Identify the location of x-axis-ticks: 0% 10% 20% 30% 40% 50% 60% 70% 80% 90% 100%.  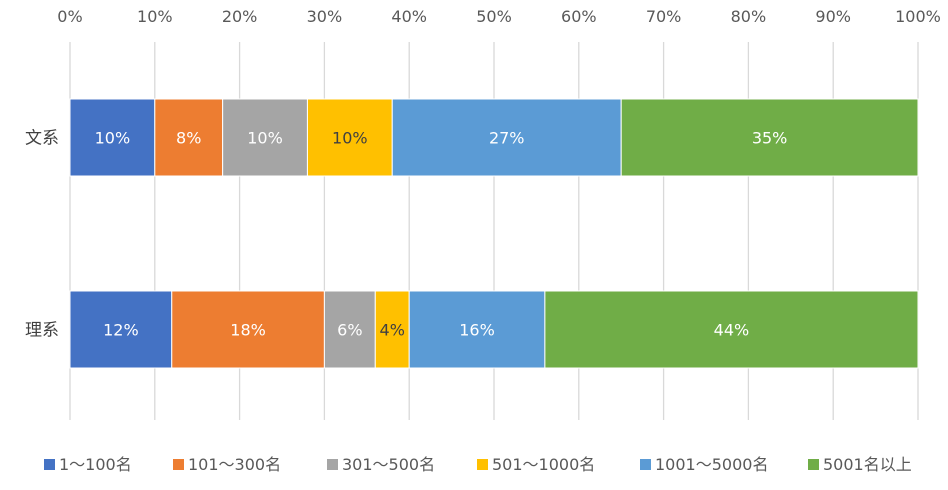
(499, 16).